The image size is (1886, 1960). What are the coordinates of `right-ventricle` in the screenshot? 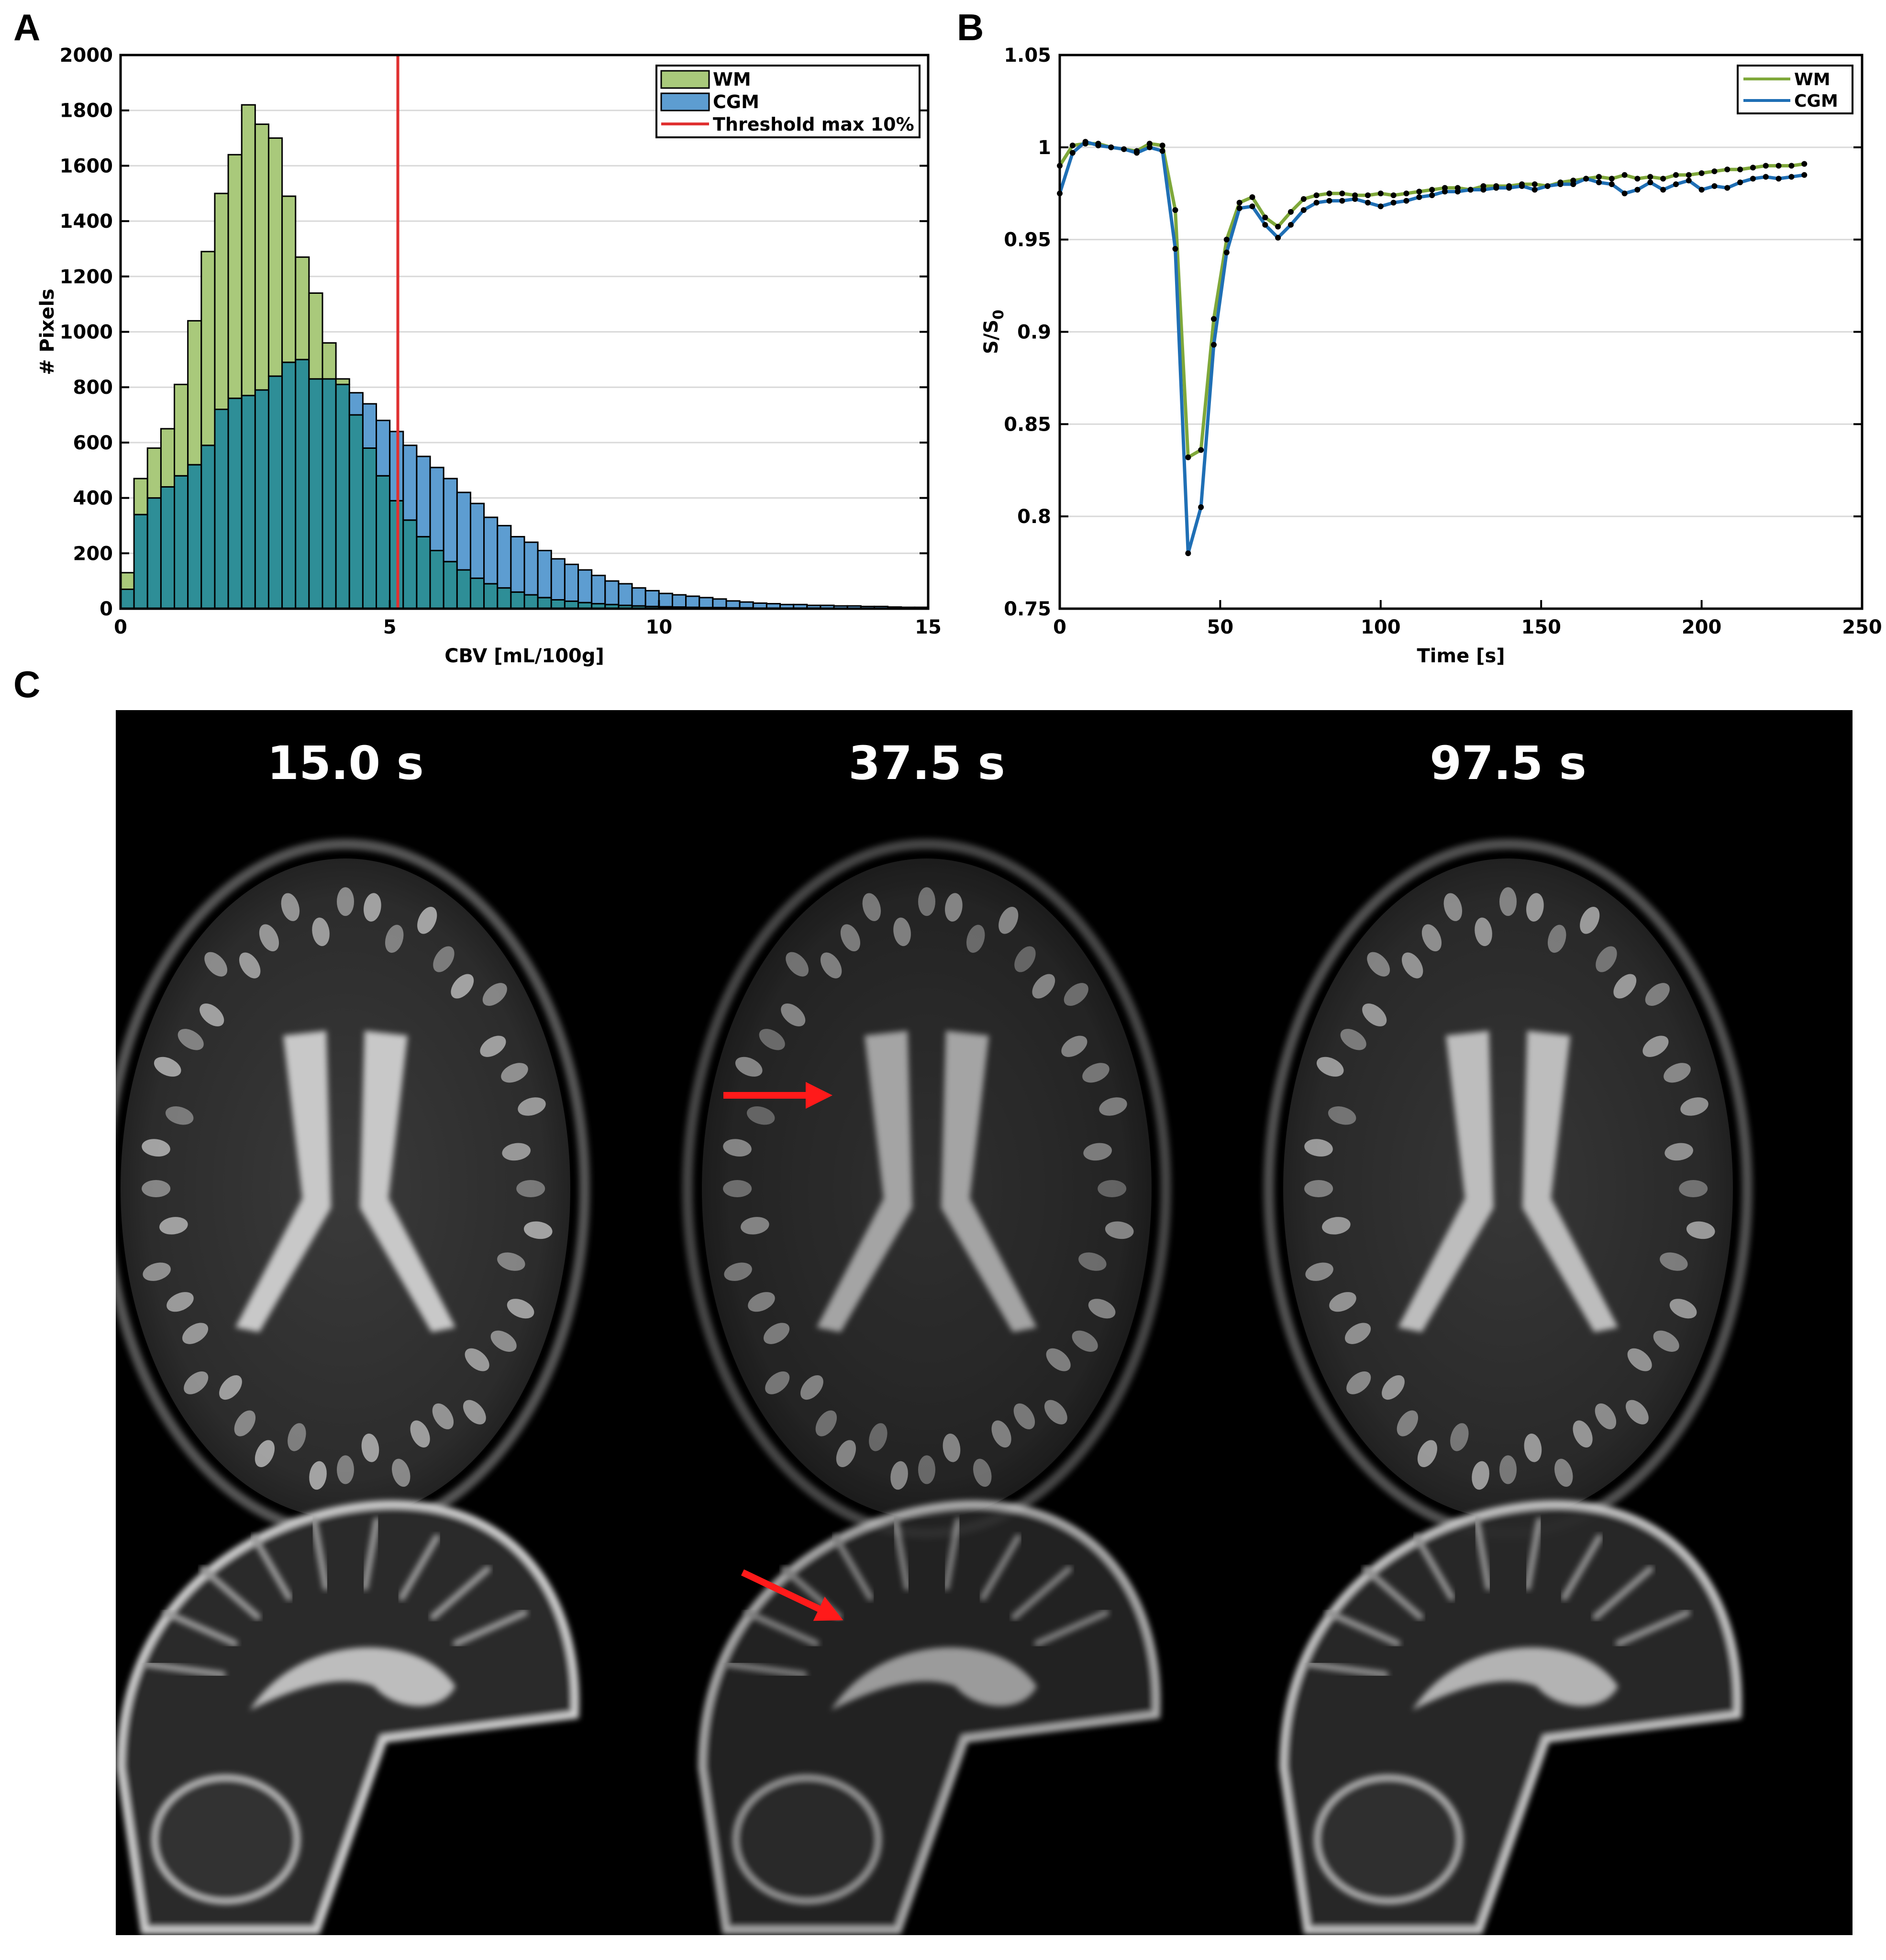 It's located at (1570, 1182).